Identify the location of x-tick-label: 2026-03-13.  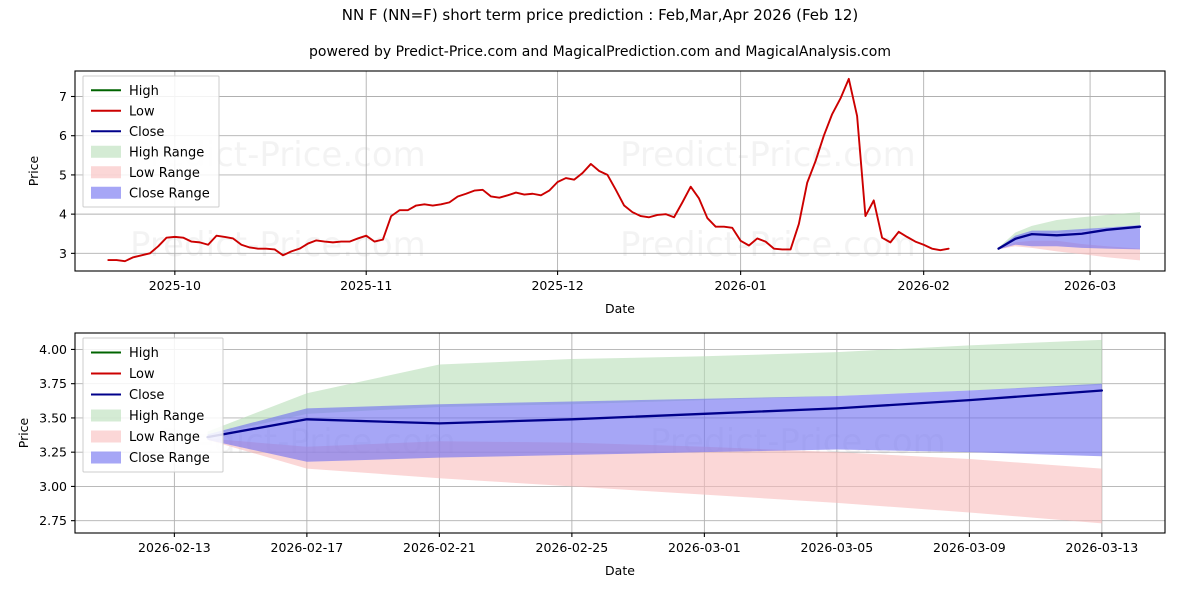
(1102, 547).